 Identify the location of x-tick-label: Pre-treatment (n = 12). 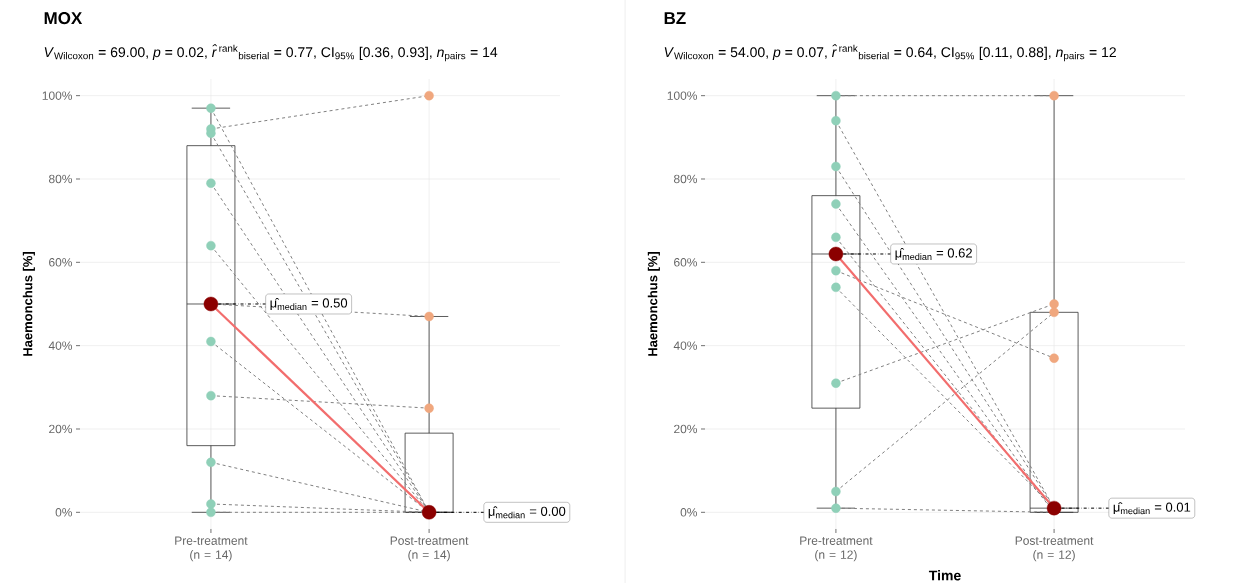
(836, 549).